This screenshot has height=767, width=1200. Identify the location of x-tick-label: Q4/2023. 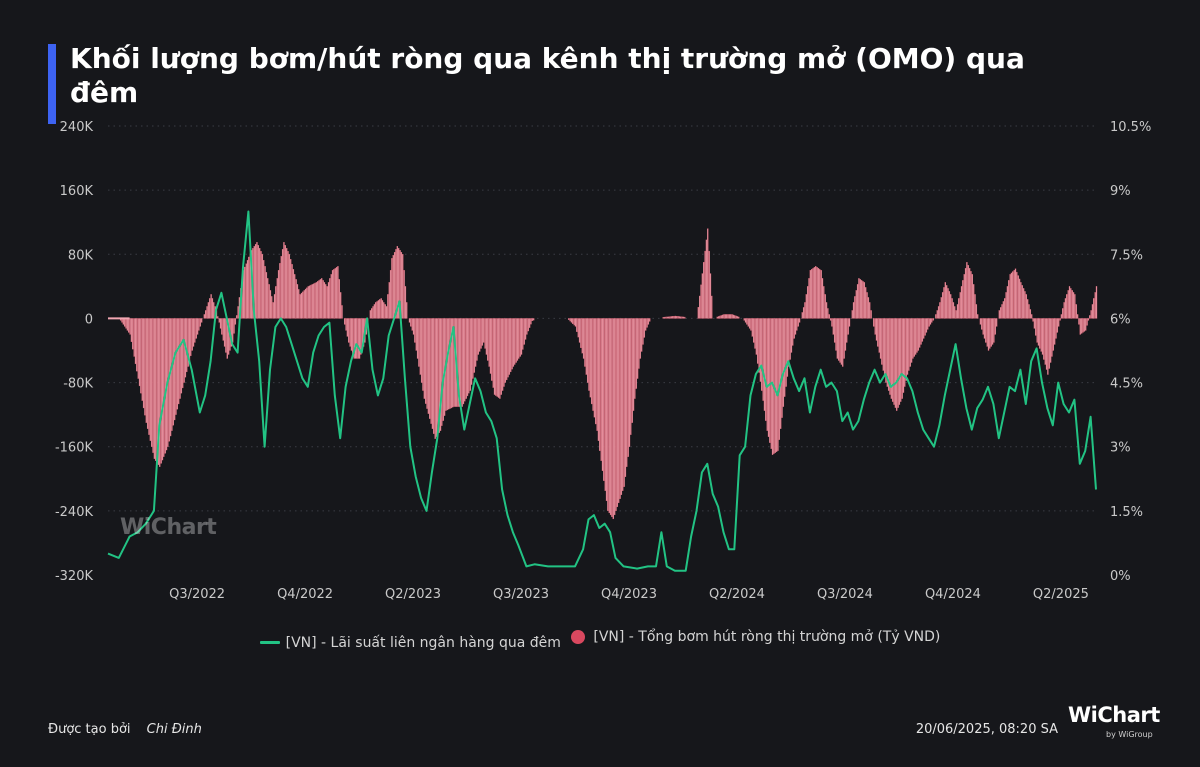
(629, 594).